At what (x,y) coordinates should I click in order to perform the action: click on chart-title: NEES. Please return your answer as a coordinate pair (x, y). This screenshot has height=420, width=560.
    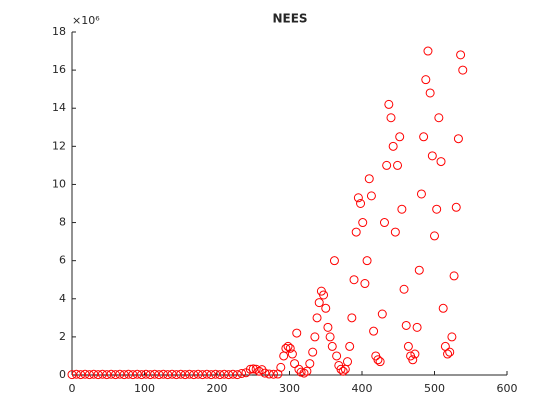
    Looking at the image, I should click on (289, 19).